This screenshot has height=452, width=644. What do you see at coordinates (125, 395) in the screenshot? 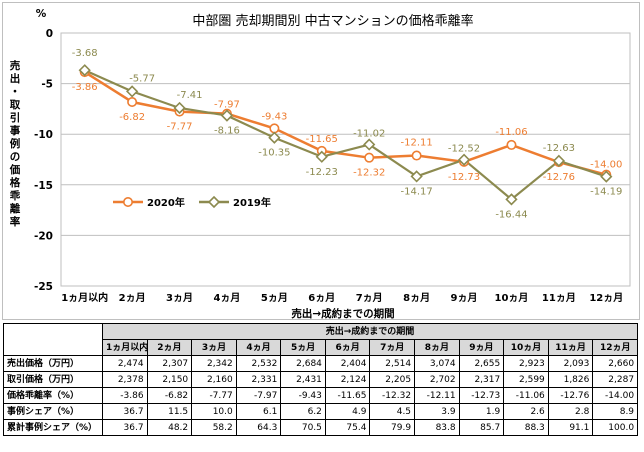
I see `table-cell: -3.86` at bounding box center [125, 395].